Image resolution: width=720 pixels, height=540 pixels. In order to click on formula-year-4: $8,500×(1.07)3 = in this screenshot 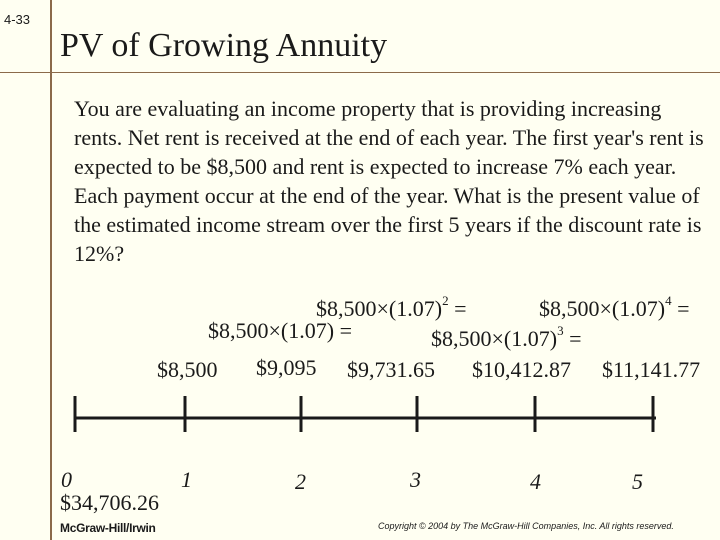, I will do `click(506, 335)`.